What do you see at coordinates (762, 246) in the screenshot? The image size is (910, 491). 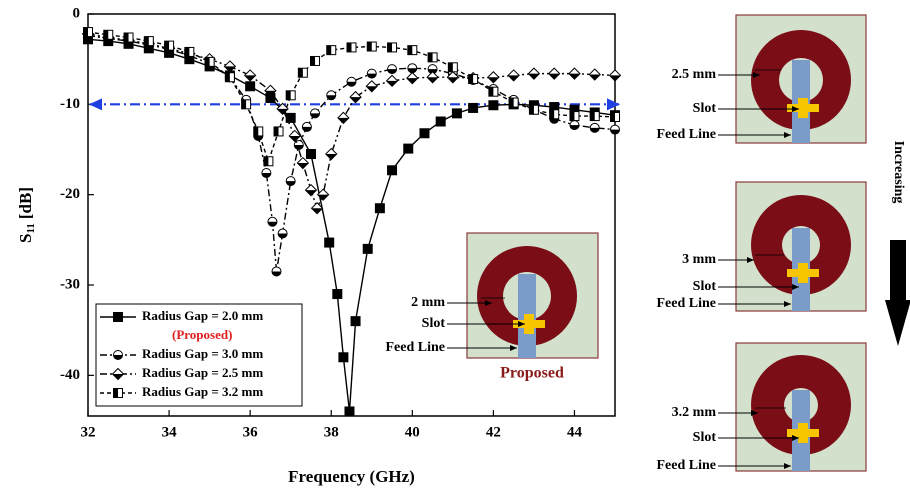 I see `antenna-diagram: 3 mm Slot Feed Line` at bounding box center [762, 246].